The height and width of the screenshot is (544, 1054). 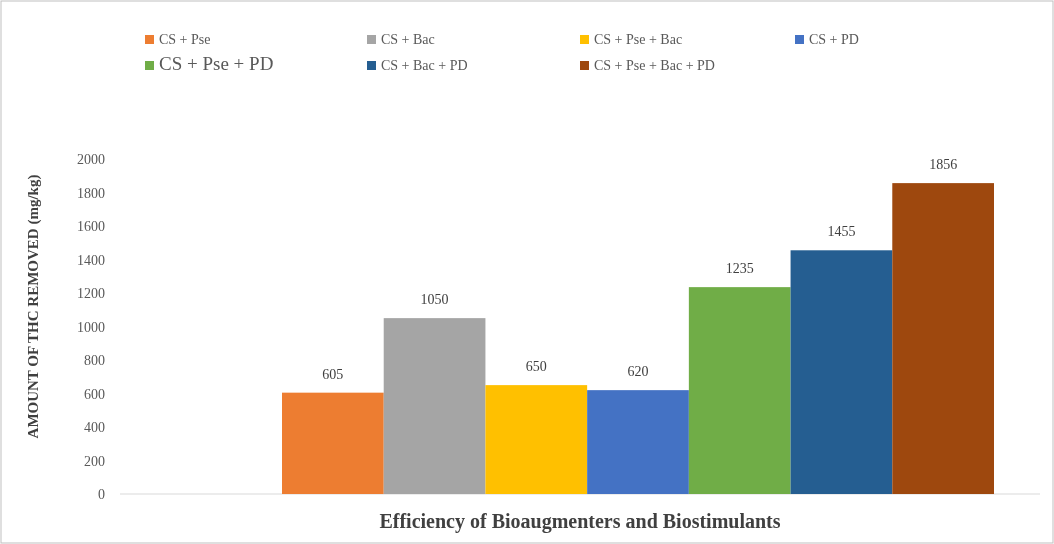 What do you see at coordinates (408, 39) in the screenshot?
I see `legend-label: CS + Bac` at bounding box center [408, 39].